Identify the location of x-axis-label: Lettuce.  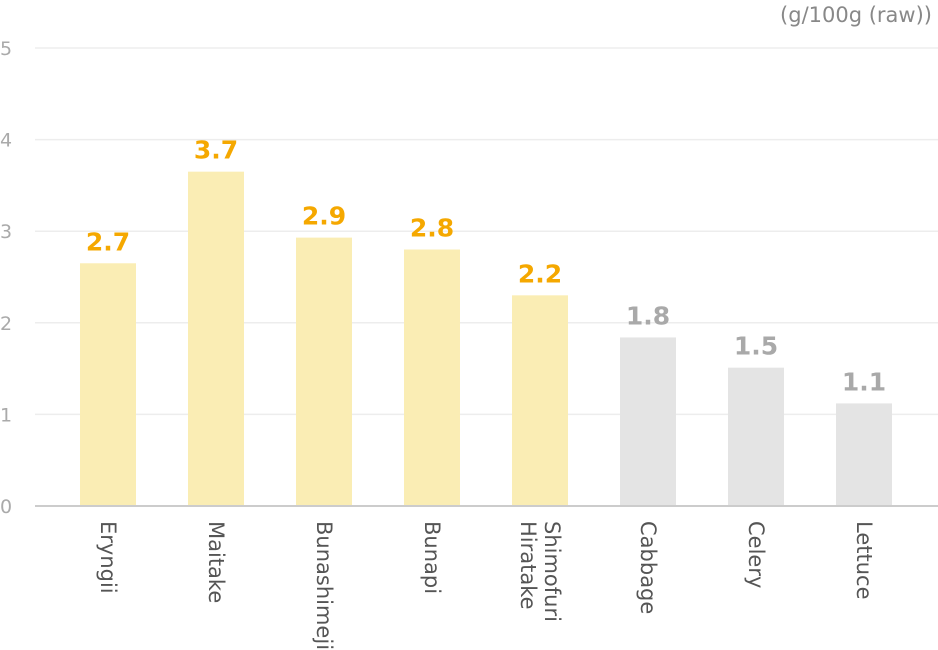
(864, 560).